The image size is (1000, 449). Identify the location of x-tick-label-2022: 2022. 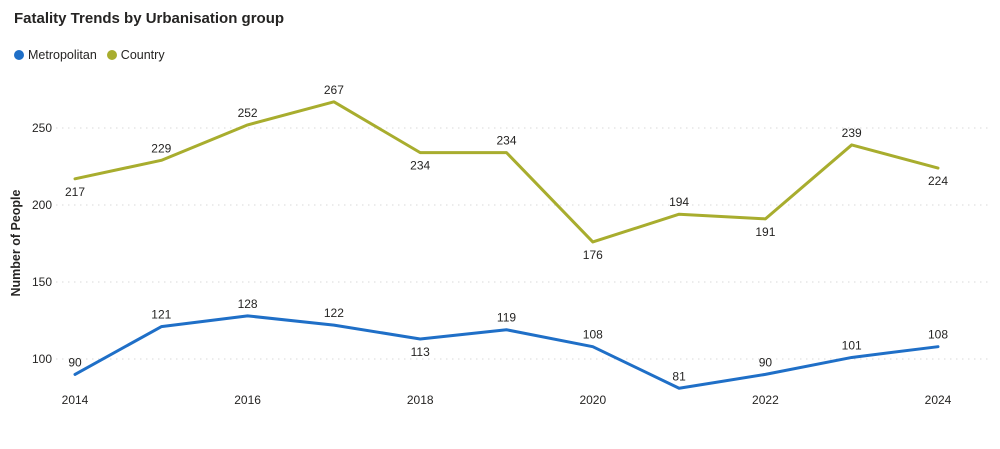
(765, 400).